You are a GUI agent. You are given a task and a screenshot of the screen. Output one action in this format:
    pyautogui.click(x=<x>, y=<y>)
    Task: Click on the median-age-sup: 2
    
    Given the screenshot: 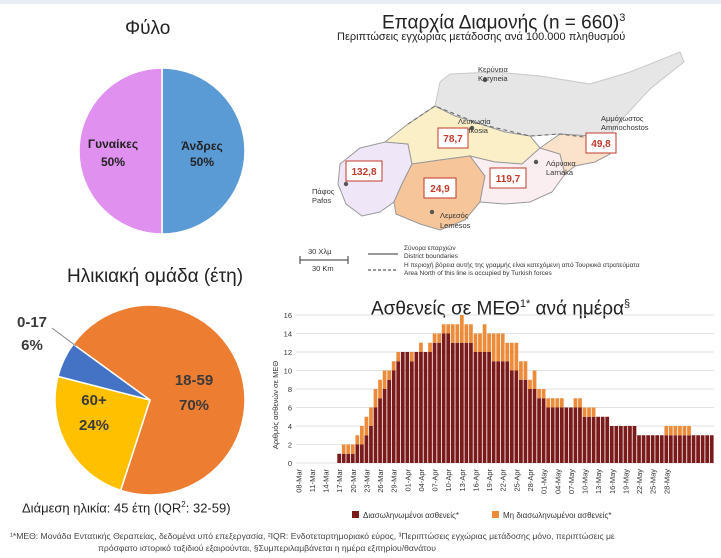 What is the action you would take?
    pyautogui.click(x=183, y=504)
    